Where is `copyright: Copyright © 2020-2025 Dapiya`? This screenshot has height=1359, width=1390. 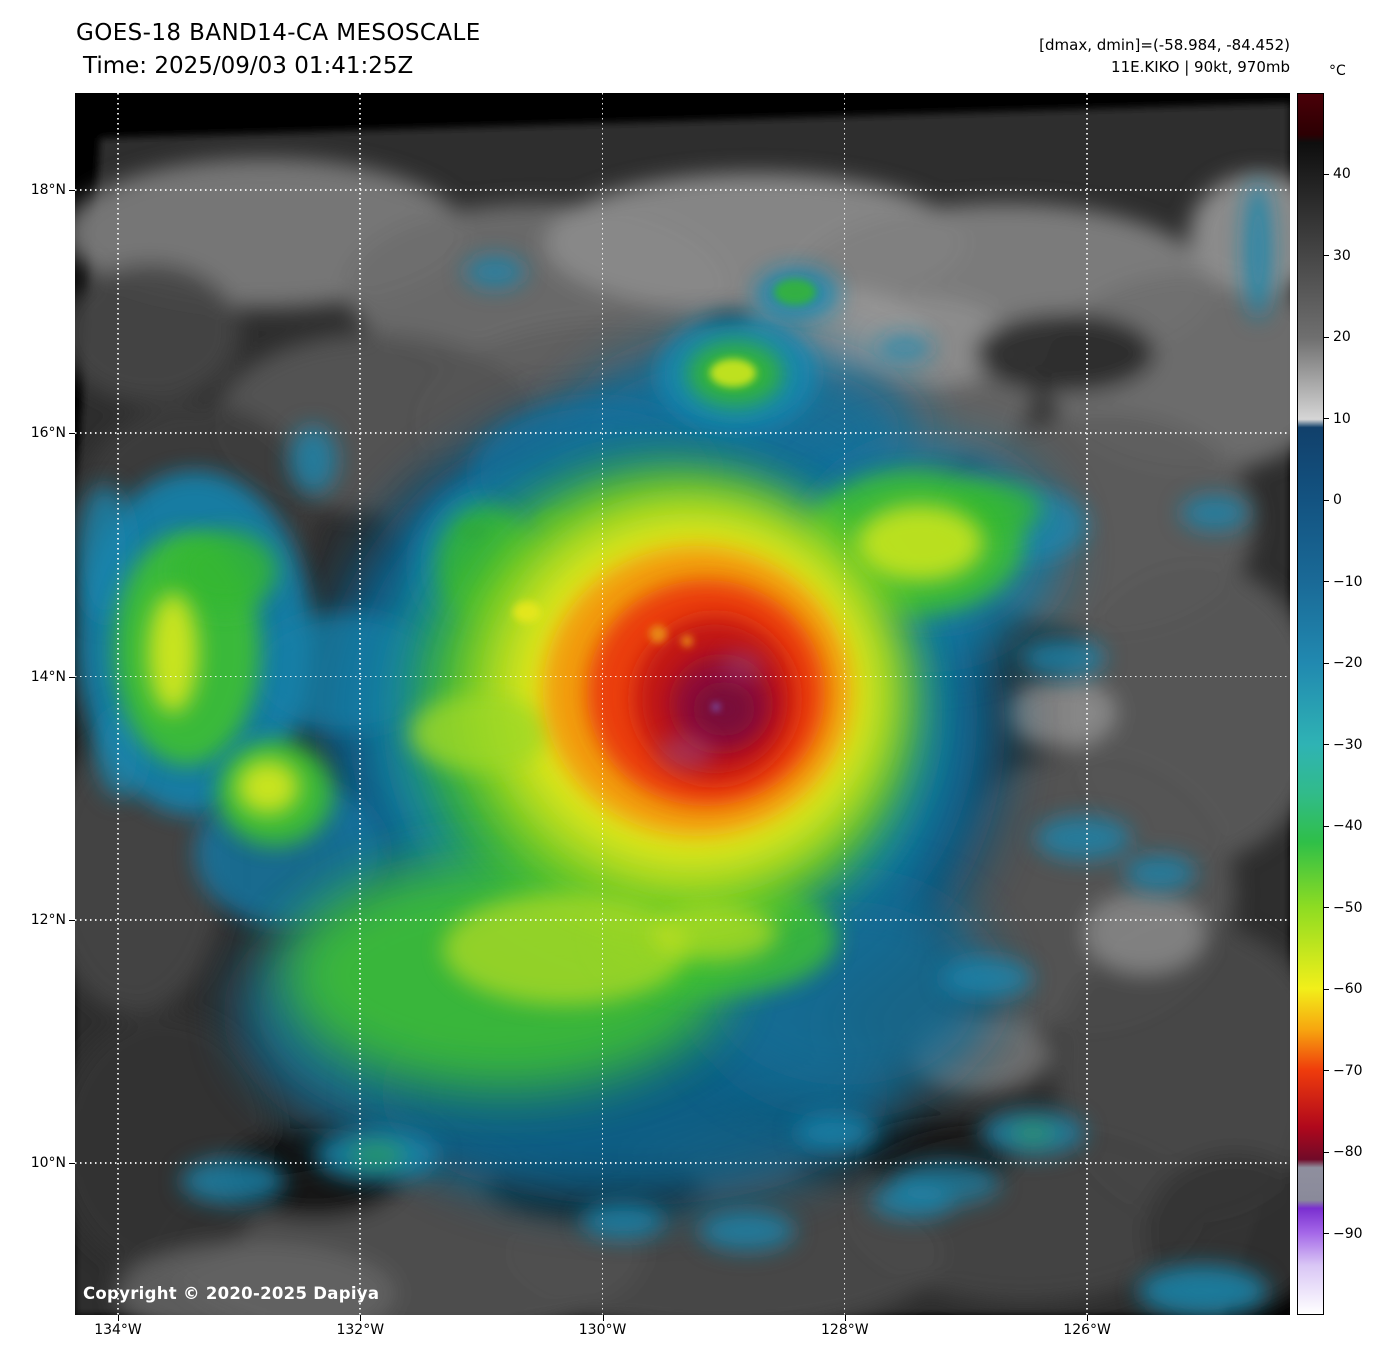
copyright: Copyright © 2020-2025 Dapiya is located at coordinates (231, 1293).